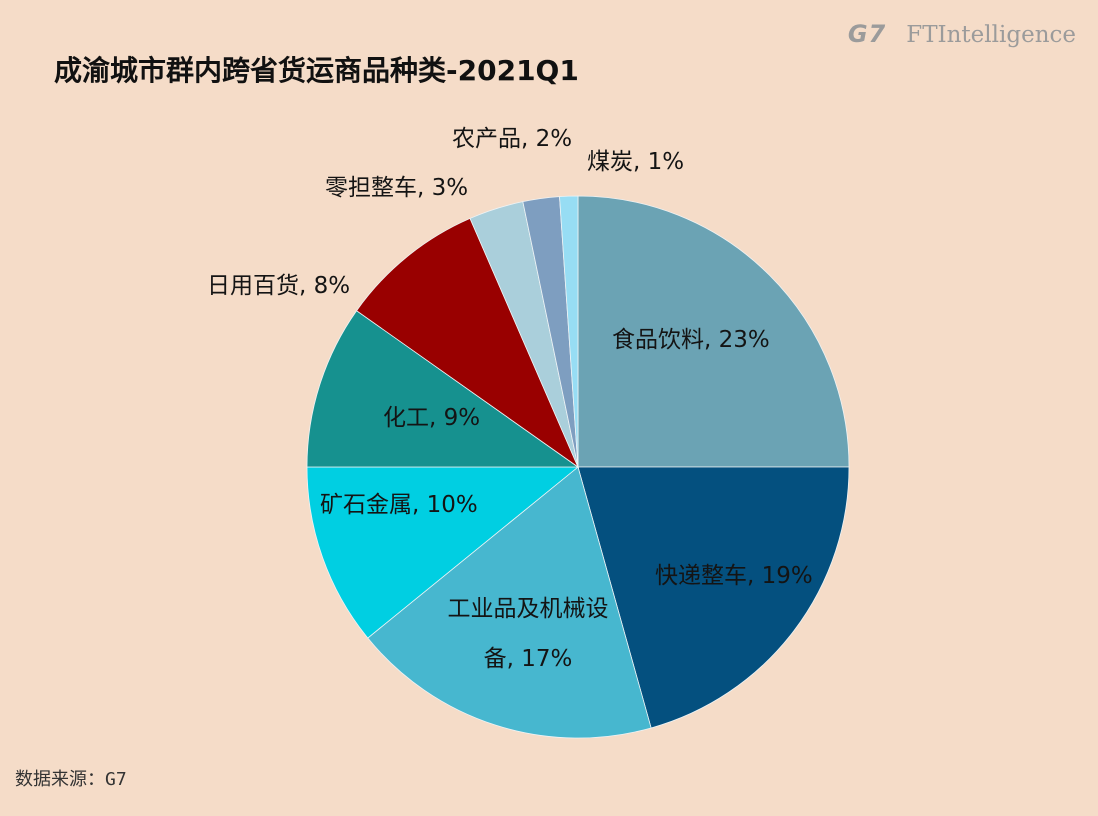 Image resolution: width=1098 pixels, height=816 pixels. I want to click on logo-name: FTIntelligence, so click(991, 35).